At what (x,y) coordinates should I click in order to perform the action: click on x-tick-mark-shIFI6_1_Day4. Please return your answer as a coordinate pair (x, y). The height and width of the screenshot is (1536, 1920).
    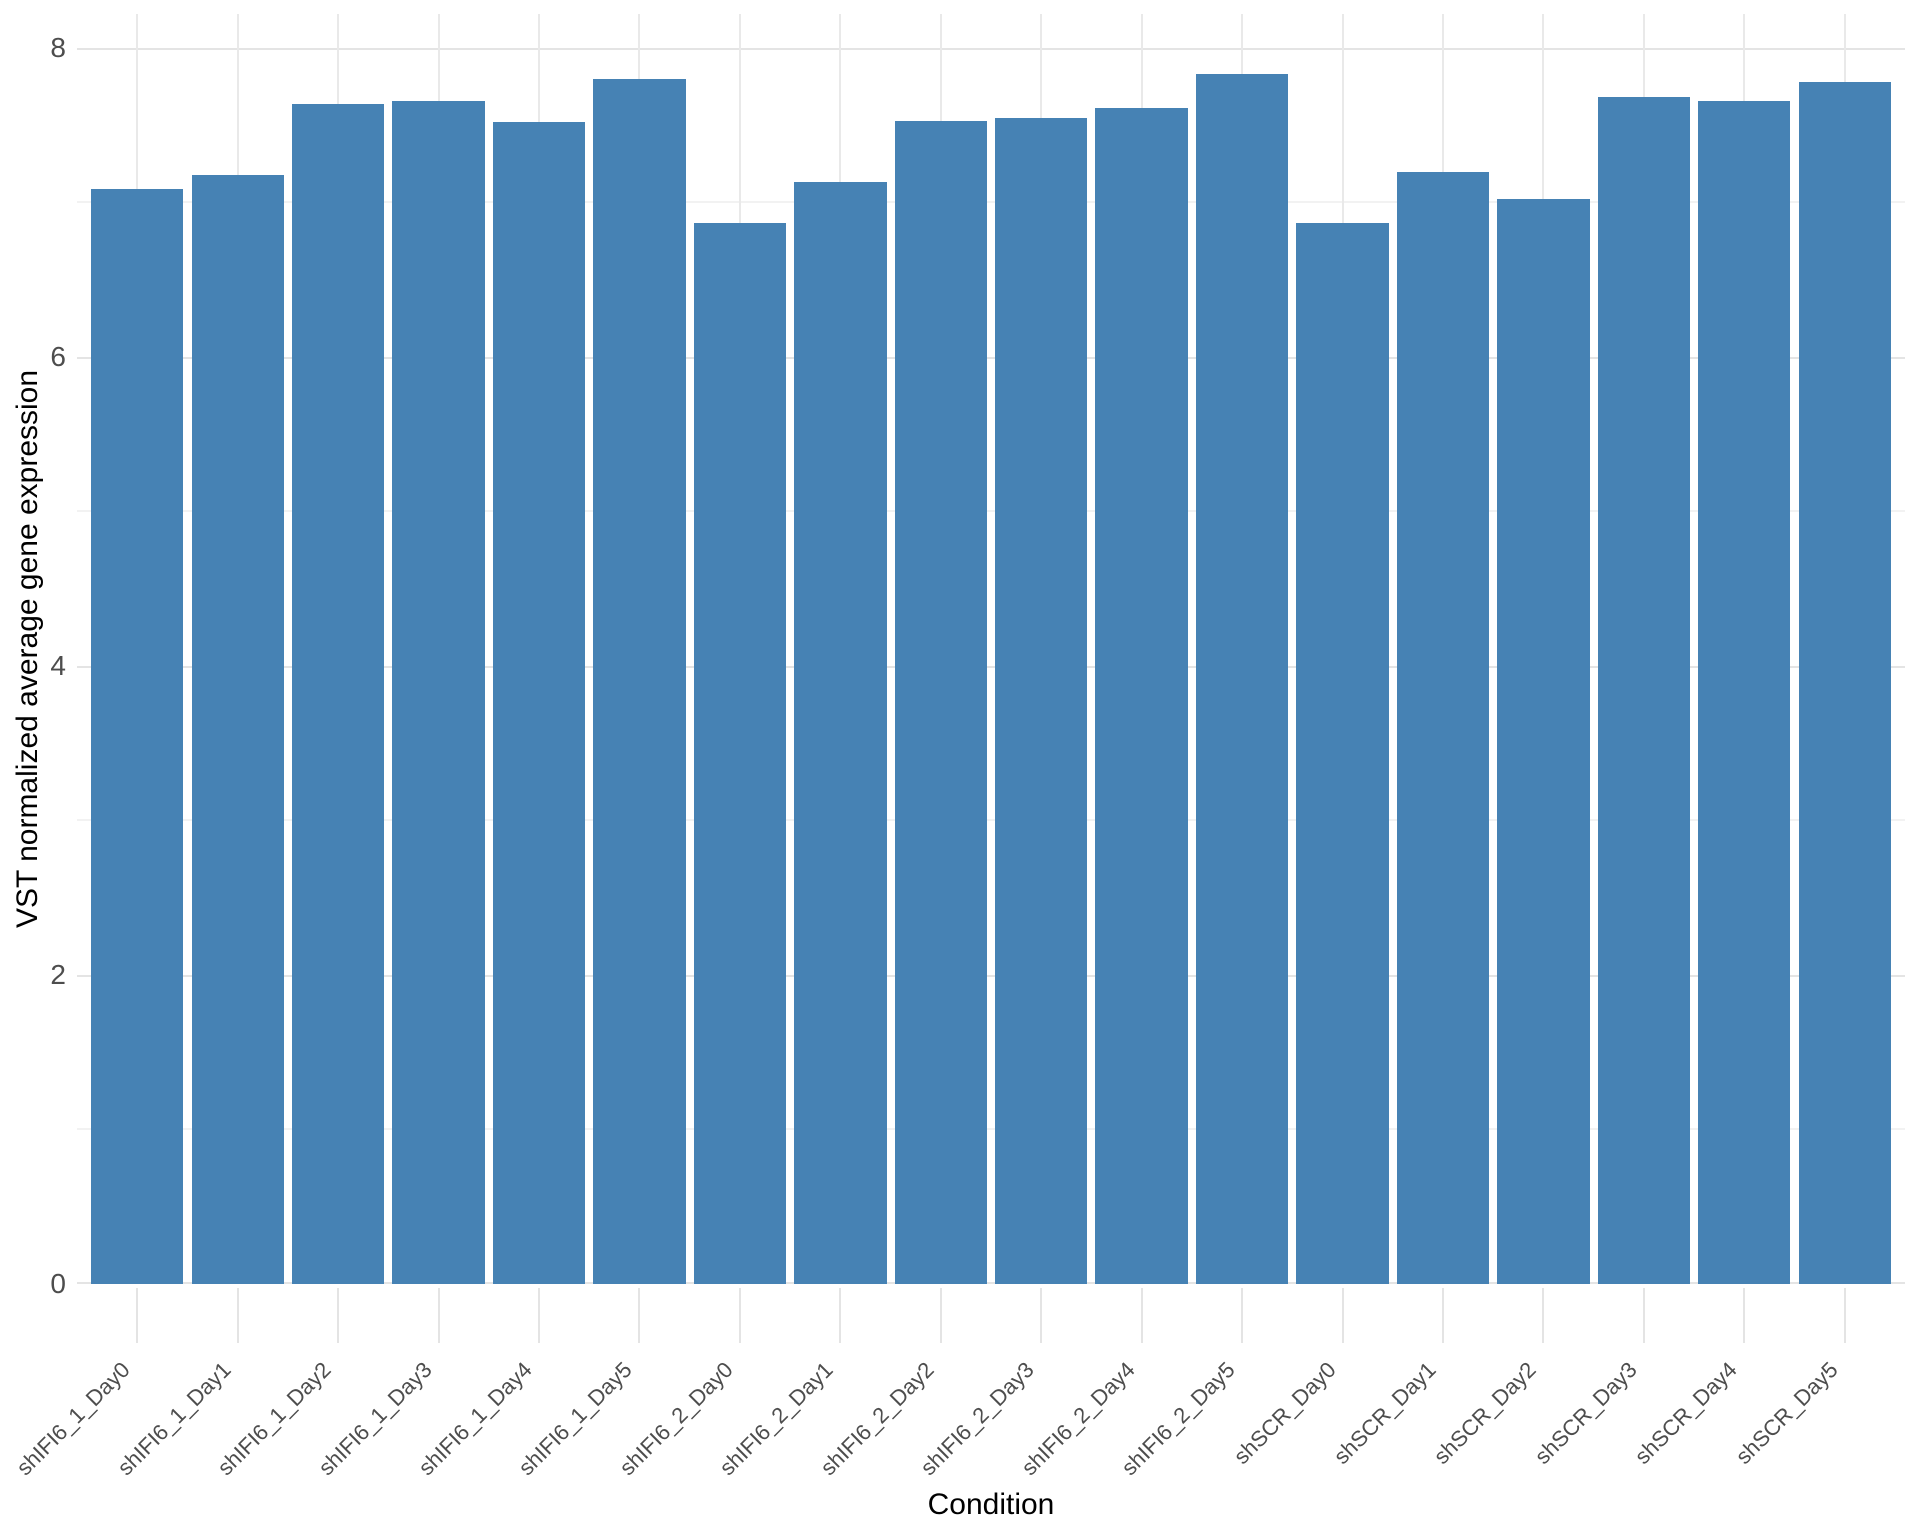
    Looking at the image, I should click on (539, 1315).